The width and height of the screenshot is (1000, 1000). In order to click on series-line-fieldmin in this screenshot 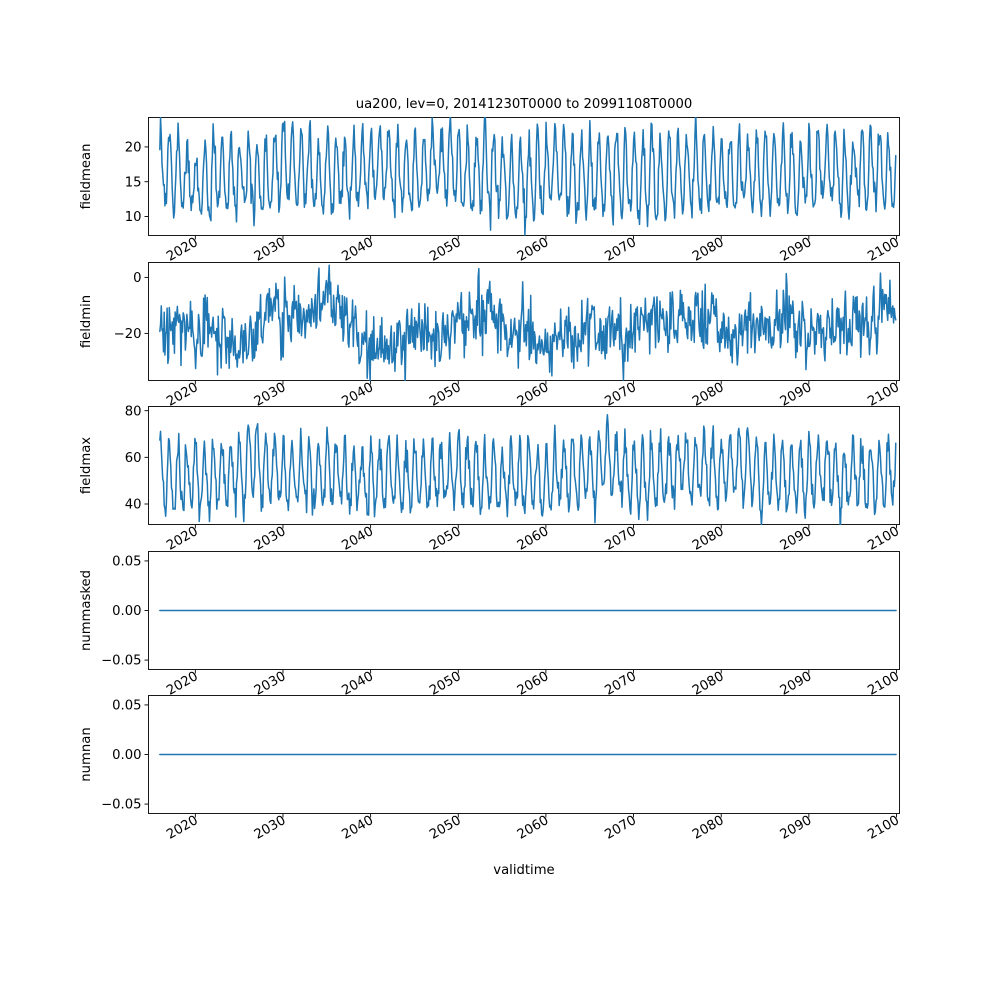, I will do `click(528, 322)`.